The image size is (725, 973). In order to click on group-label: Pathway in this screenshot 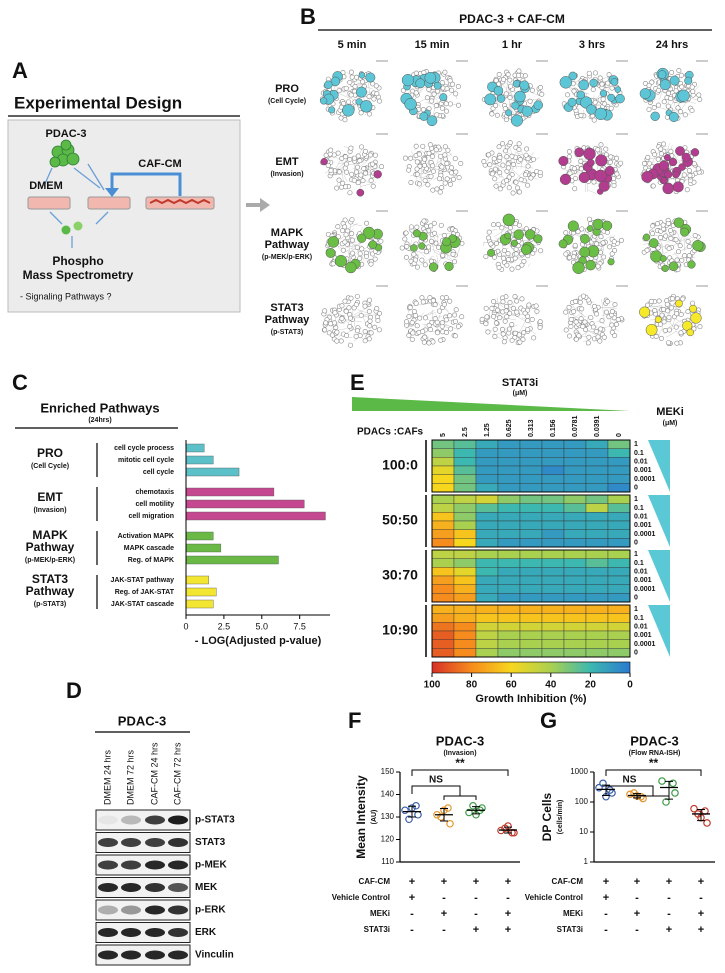, I will do `click(50, 547)`.